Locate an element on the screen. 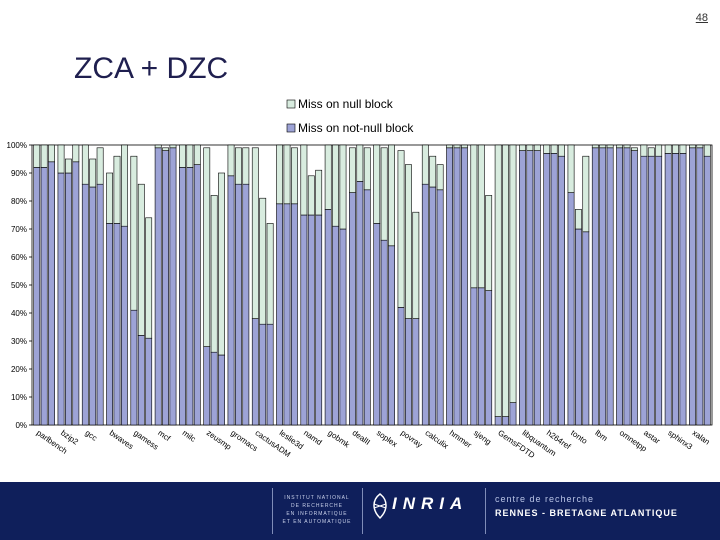  inria-logo-text: INRIA is located at coordinates (430, 503).